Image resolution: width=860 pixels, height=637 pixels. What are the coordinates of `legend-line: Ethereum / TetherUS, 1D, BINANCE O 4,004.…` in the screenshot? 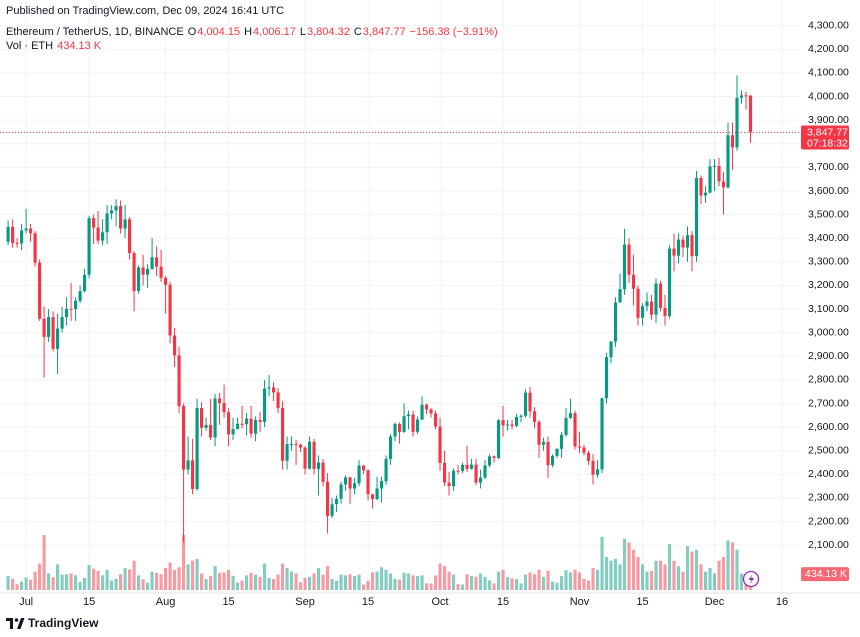 It's located at (252, 32).